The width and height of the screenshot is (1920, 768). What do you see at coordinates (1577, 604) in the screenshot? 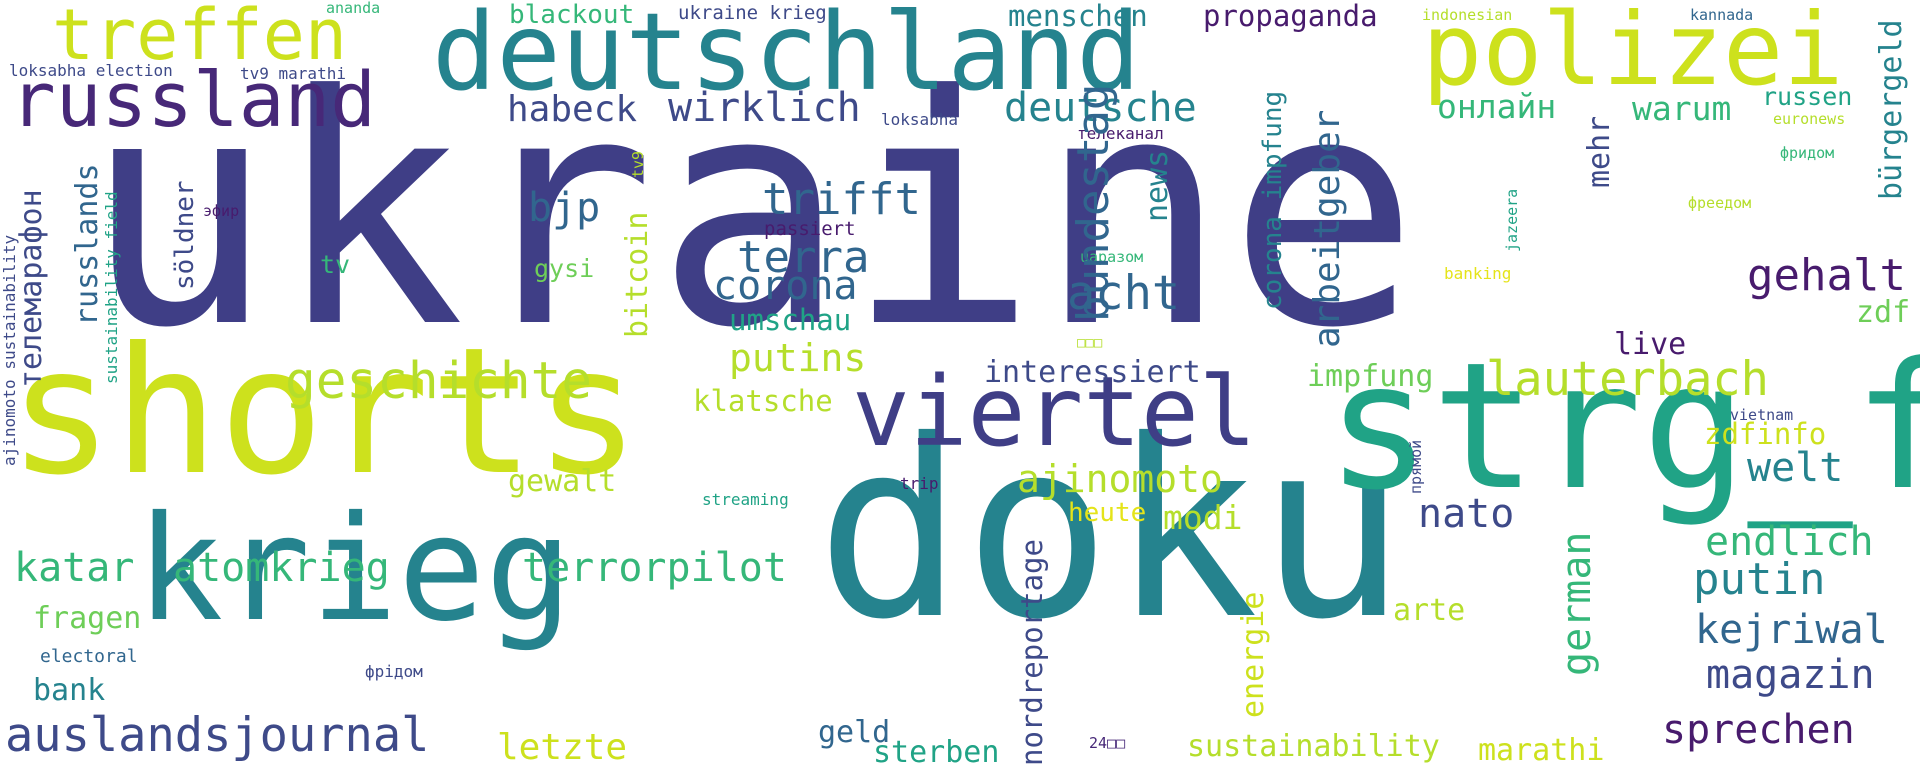
I see `word-german: german` at bounding box center [1577, 604].